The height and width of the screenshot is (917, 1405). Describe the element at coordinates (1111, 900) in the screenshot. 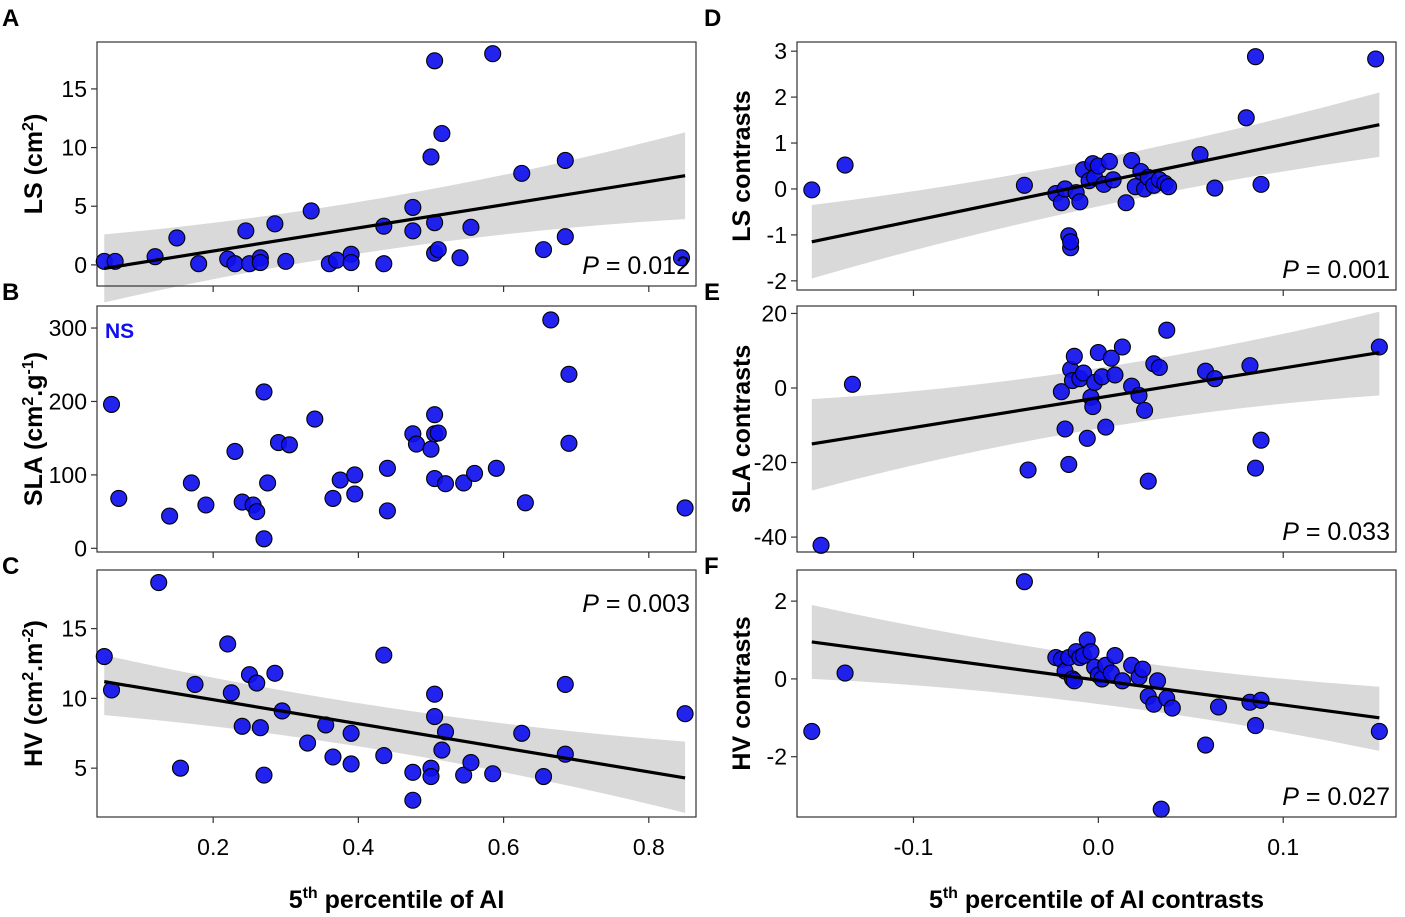

I see `x-title-tail: percentile of AI contrasts` at that location.